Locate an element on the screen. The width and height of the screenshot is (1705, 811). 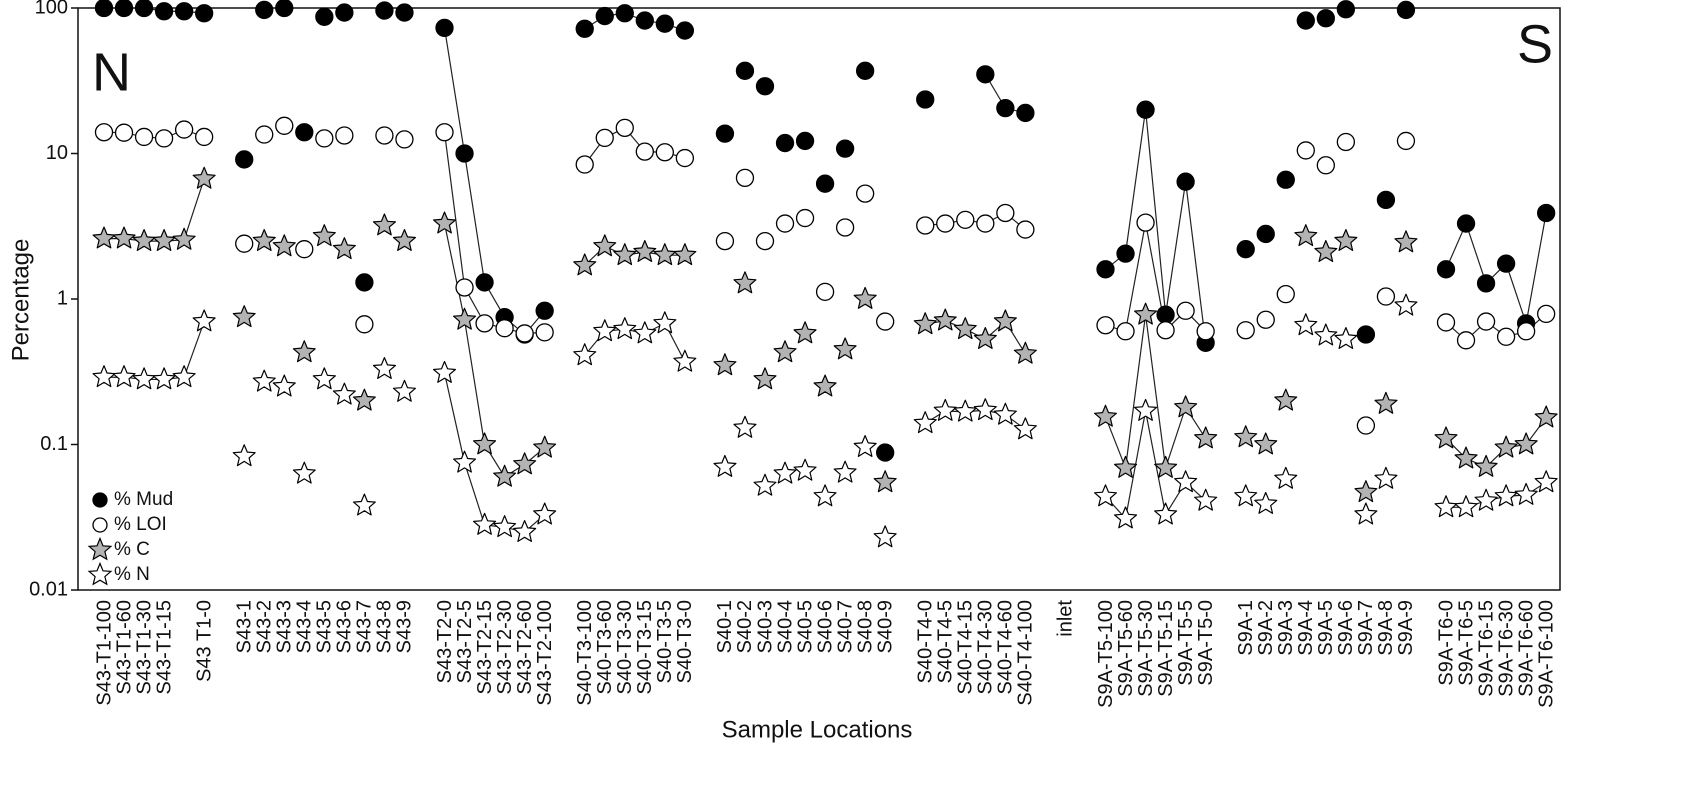
x-tick-label: S43-5 is located at coordinates (325, 626).